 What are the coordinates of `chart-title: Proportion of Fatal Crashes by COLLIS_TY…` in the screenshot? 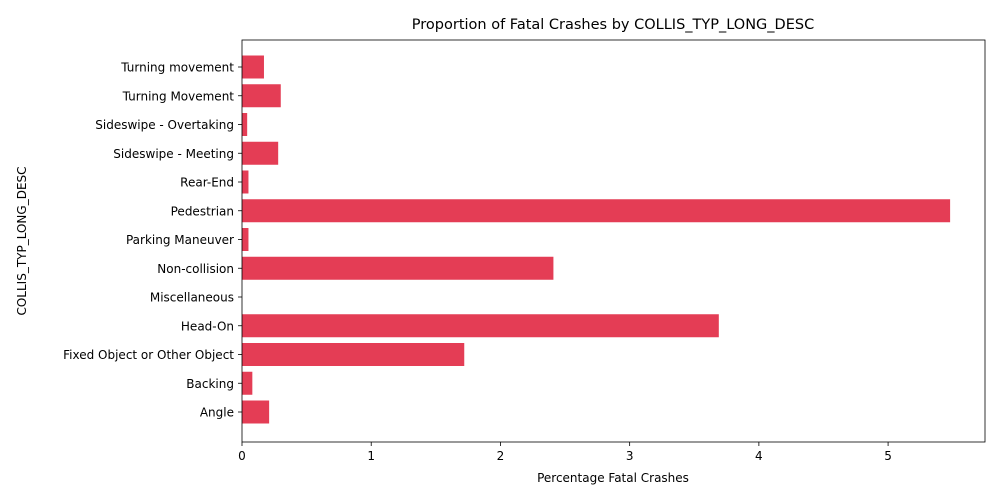 It's located at (613, 25).